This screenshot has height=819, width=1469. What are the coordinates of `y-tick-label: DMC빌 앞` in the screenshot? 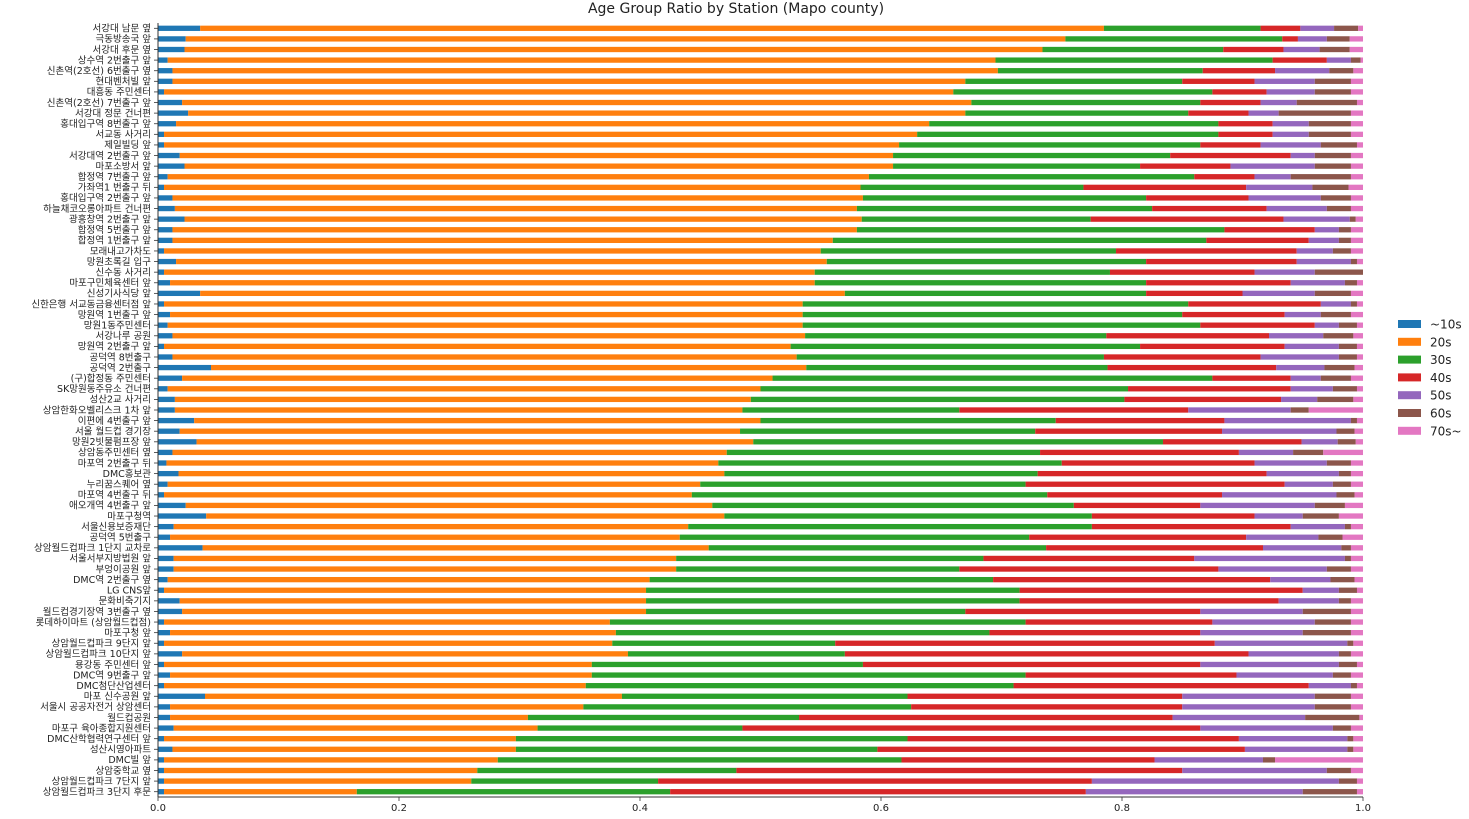 It's located at (129, 760).